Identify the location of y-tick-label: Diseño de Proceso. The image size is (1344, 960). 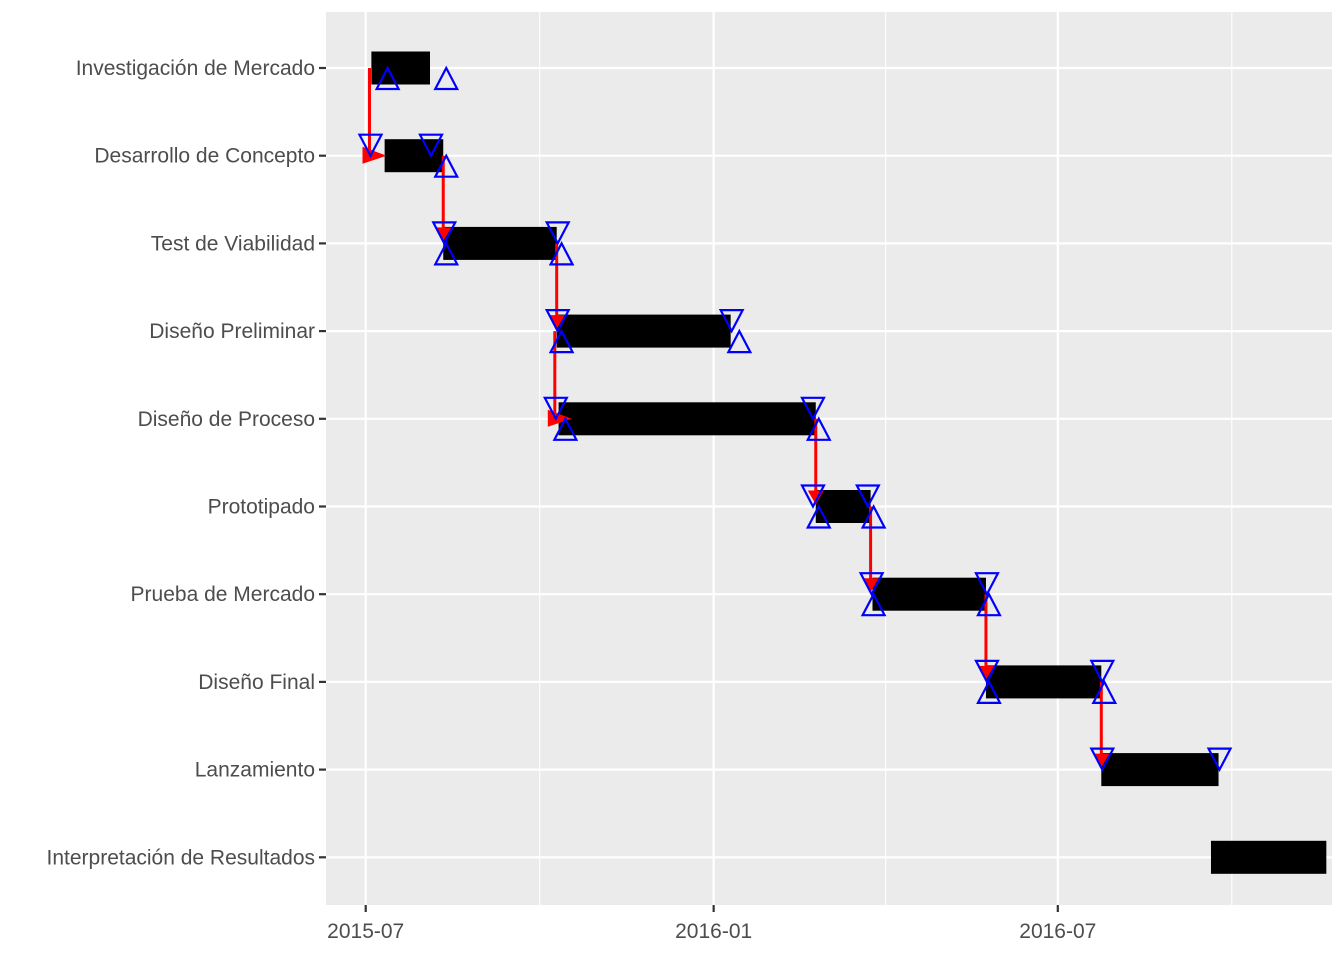
(226, 419).